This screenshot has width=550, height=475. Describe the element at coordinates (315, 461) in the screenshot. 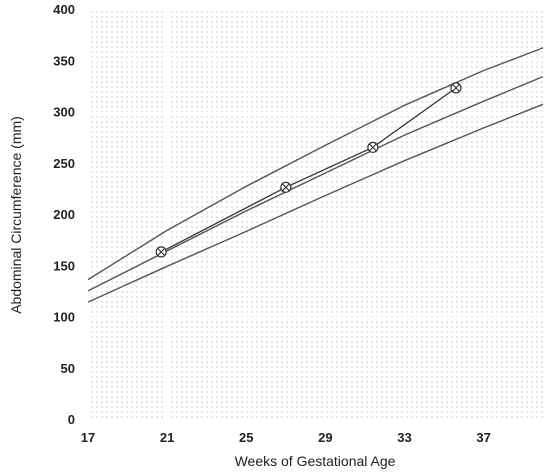

I see `x-axis-title: Weeks of Gestational Age` at that location.